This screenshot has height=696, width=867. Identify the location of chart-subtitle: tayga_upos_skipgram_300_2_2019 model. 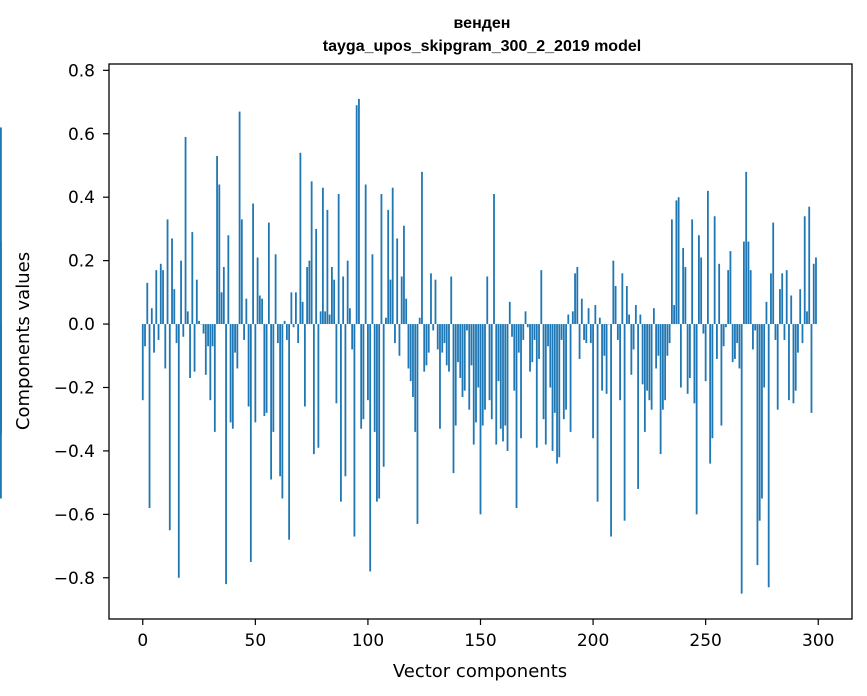
(482, 46).